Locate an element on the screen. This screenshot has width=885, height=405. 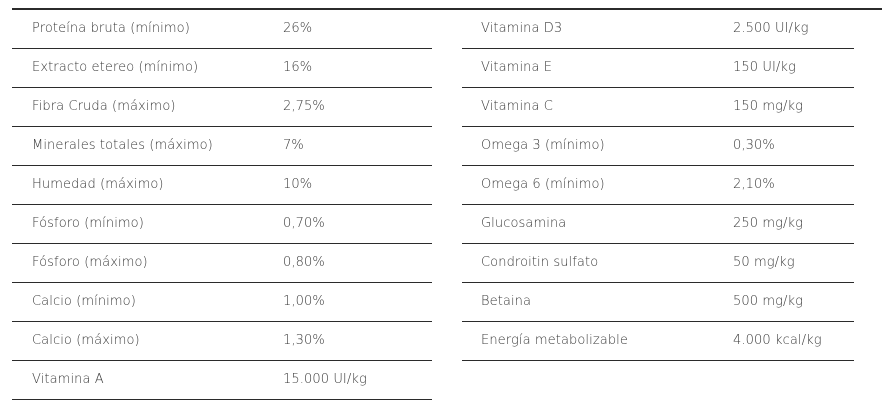
table-row: Energía metabolizable 4.000 kcal/kg is located at coordinates (658, 341).